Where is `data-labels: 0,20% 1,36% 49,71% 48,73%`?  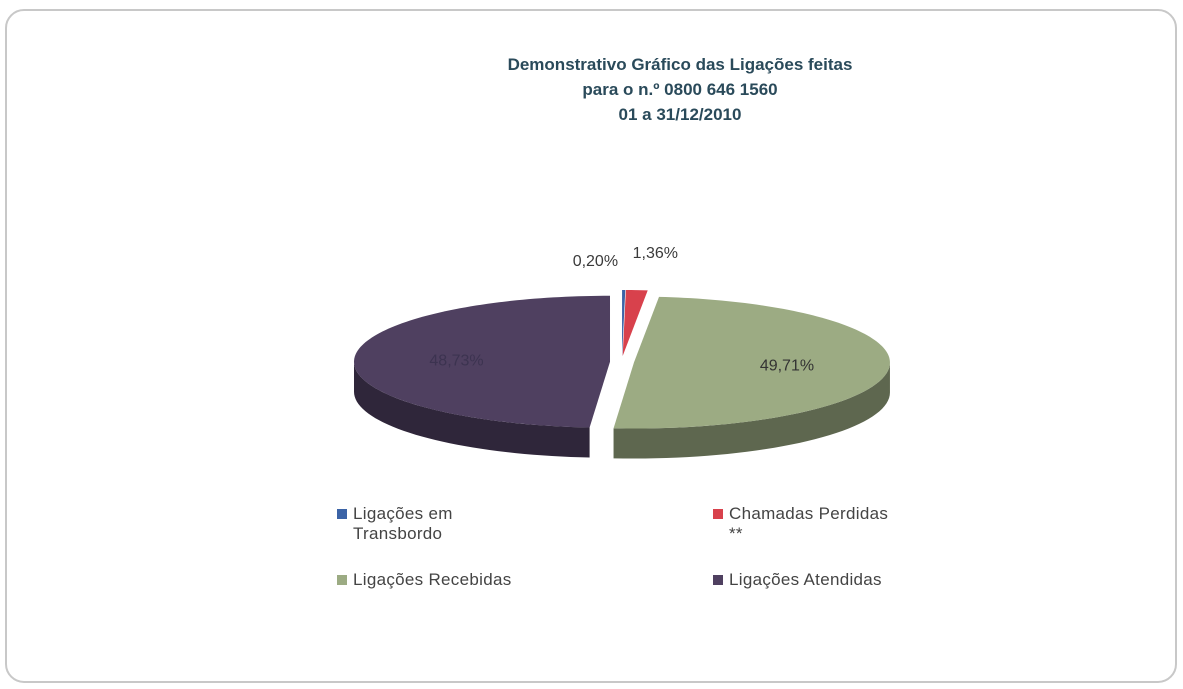 data-labels: 0,20% 1,36% 49,71% 48,73% is located at coordinates (621, 309).